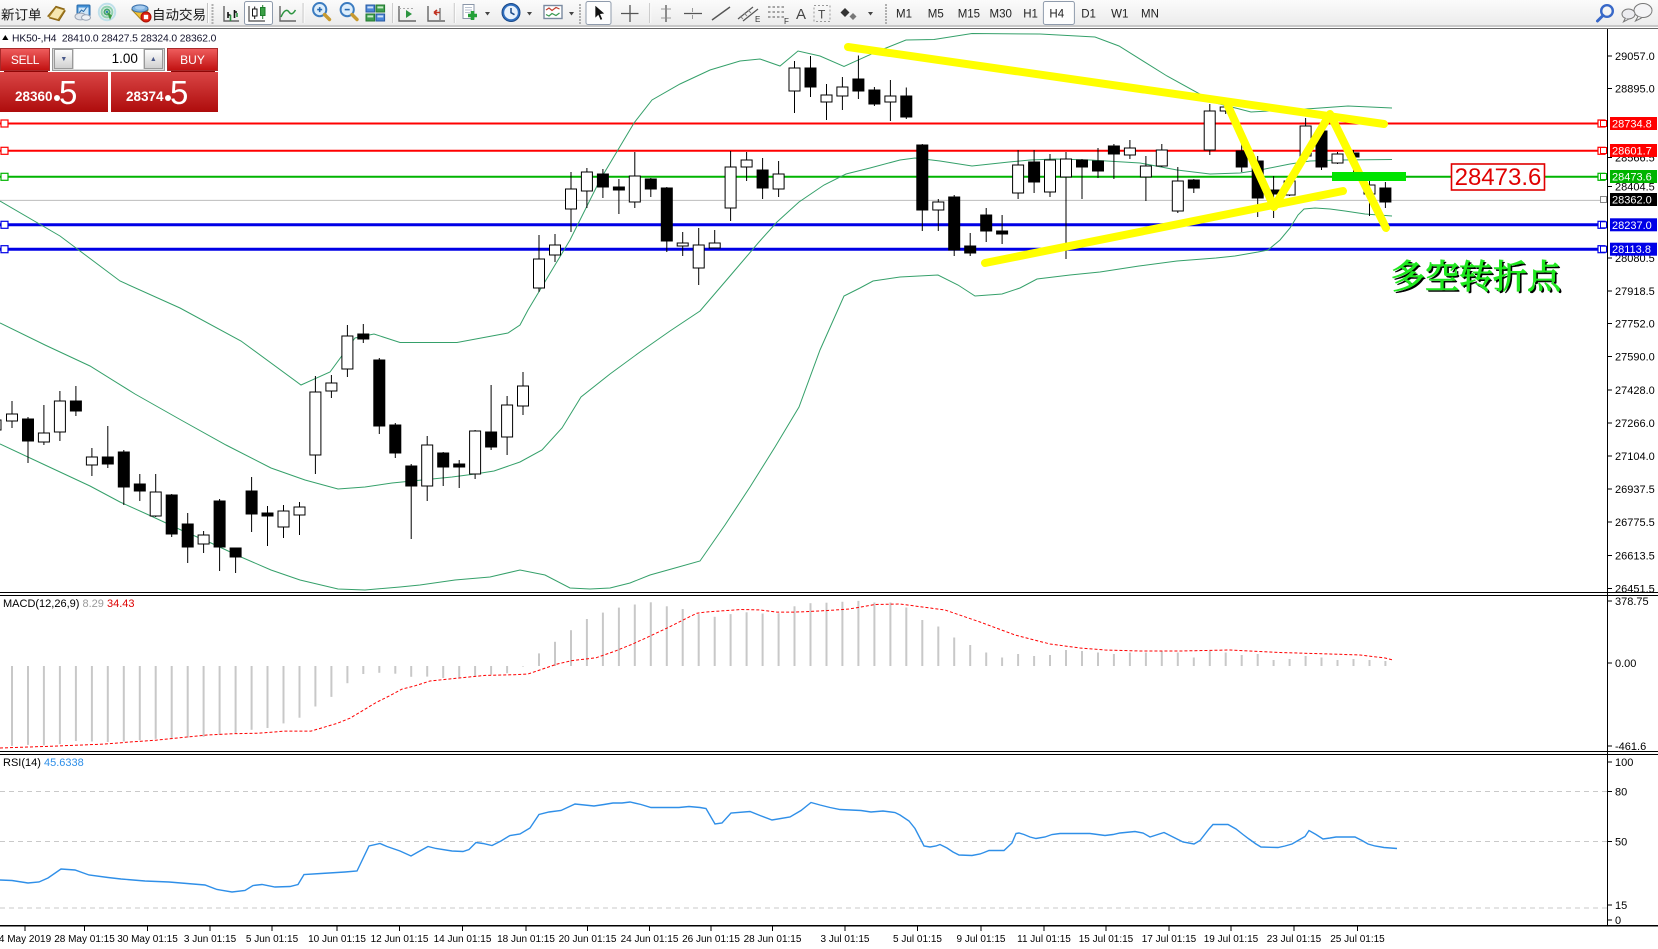 The image size is (1658, 949). I want to click on svg-text: 27590.0, so click(1635, 358).